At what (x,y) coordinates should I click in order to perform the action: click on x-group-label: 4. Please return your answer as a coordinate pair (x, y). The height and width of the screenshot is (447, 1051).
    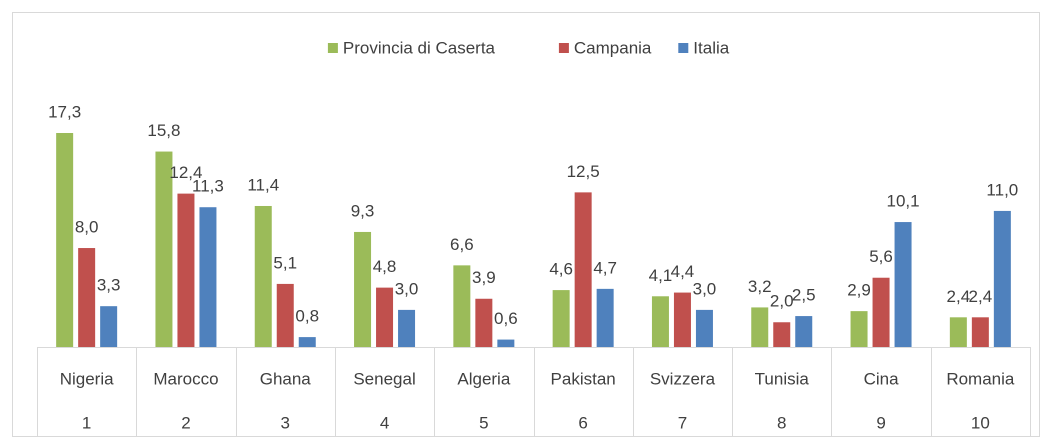
    Looking at the image, I should click on (384, 422).